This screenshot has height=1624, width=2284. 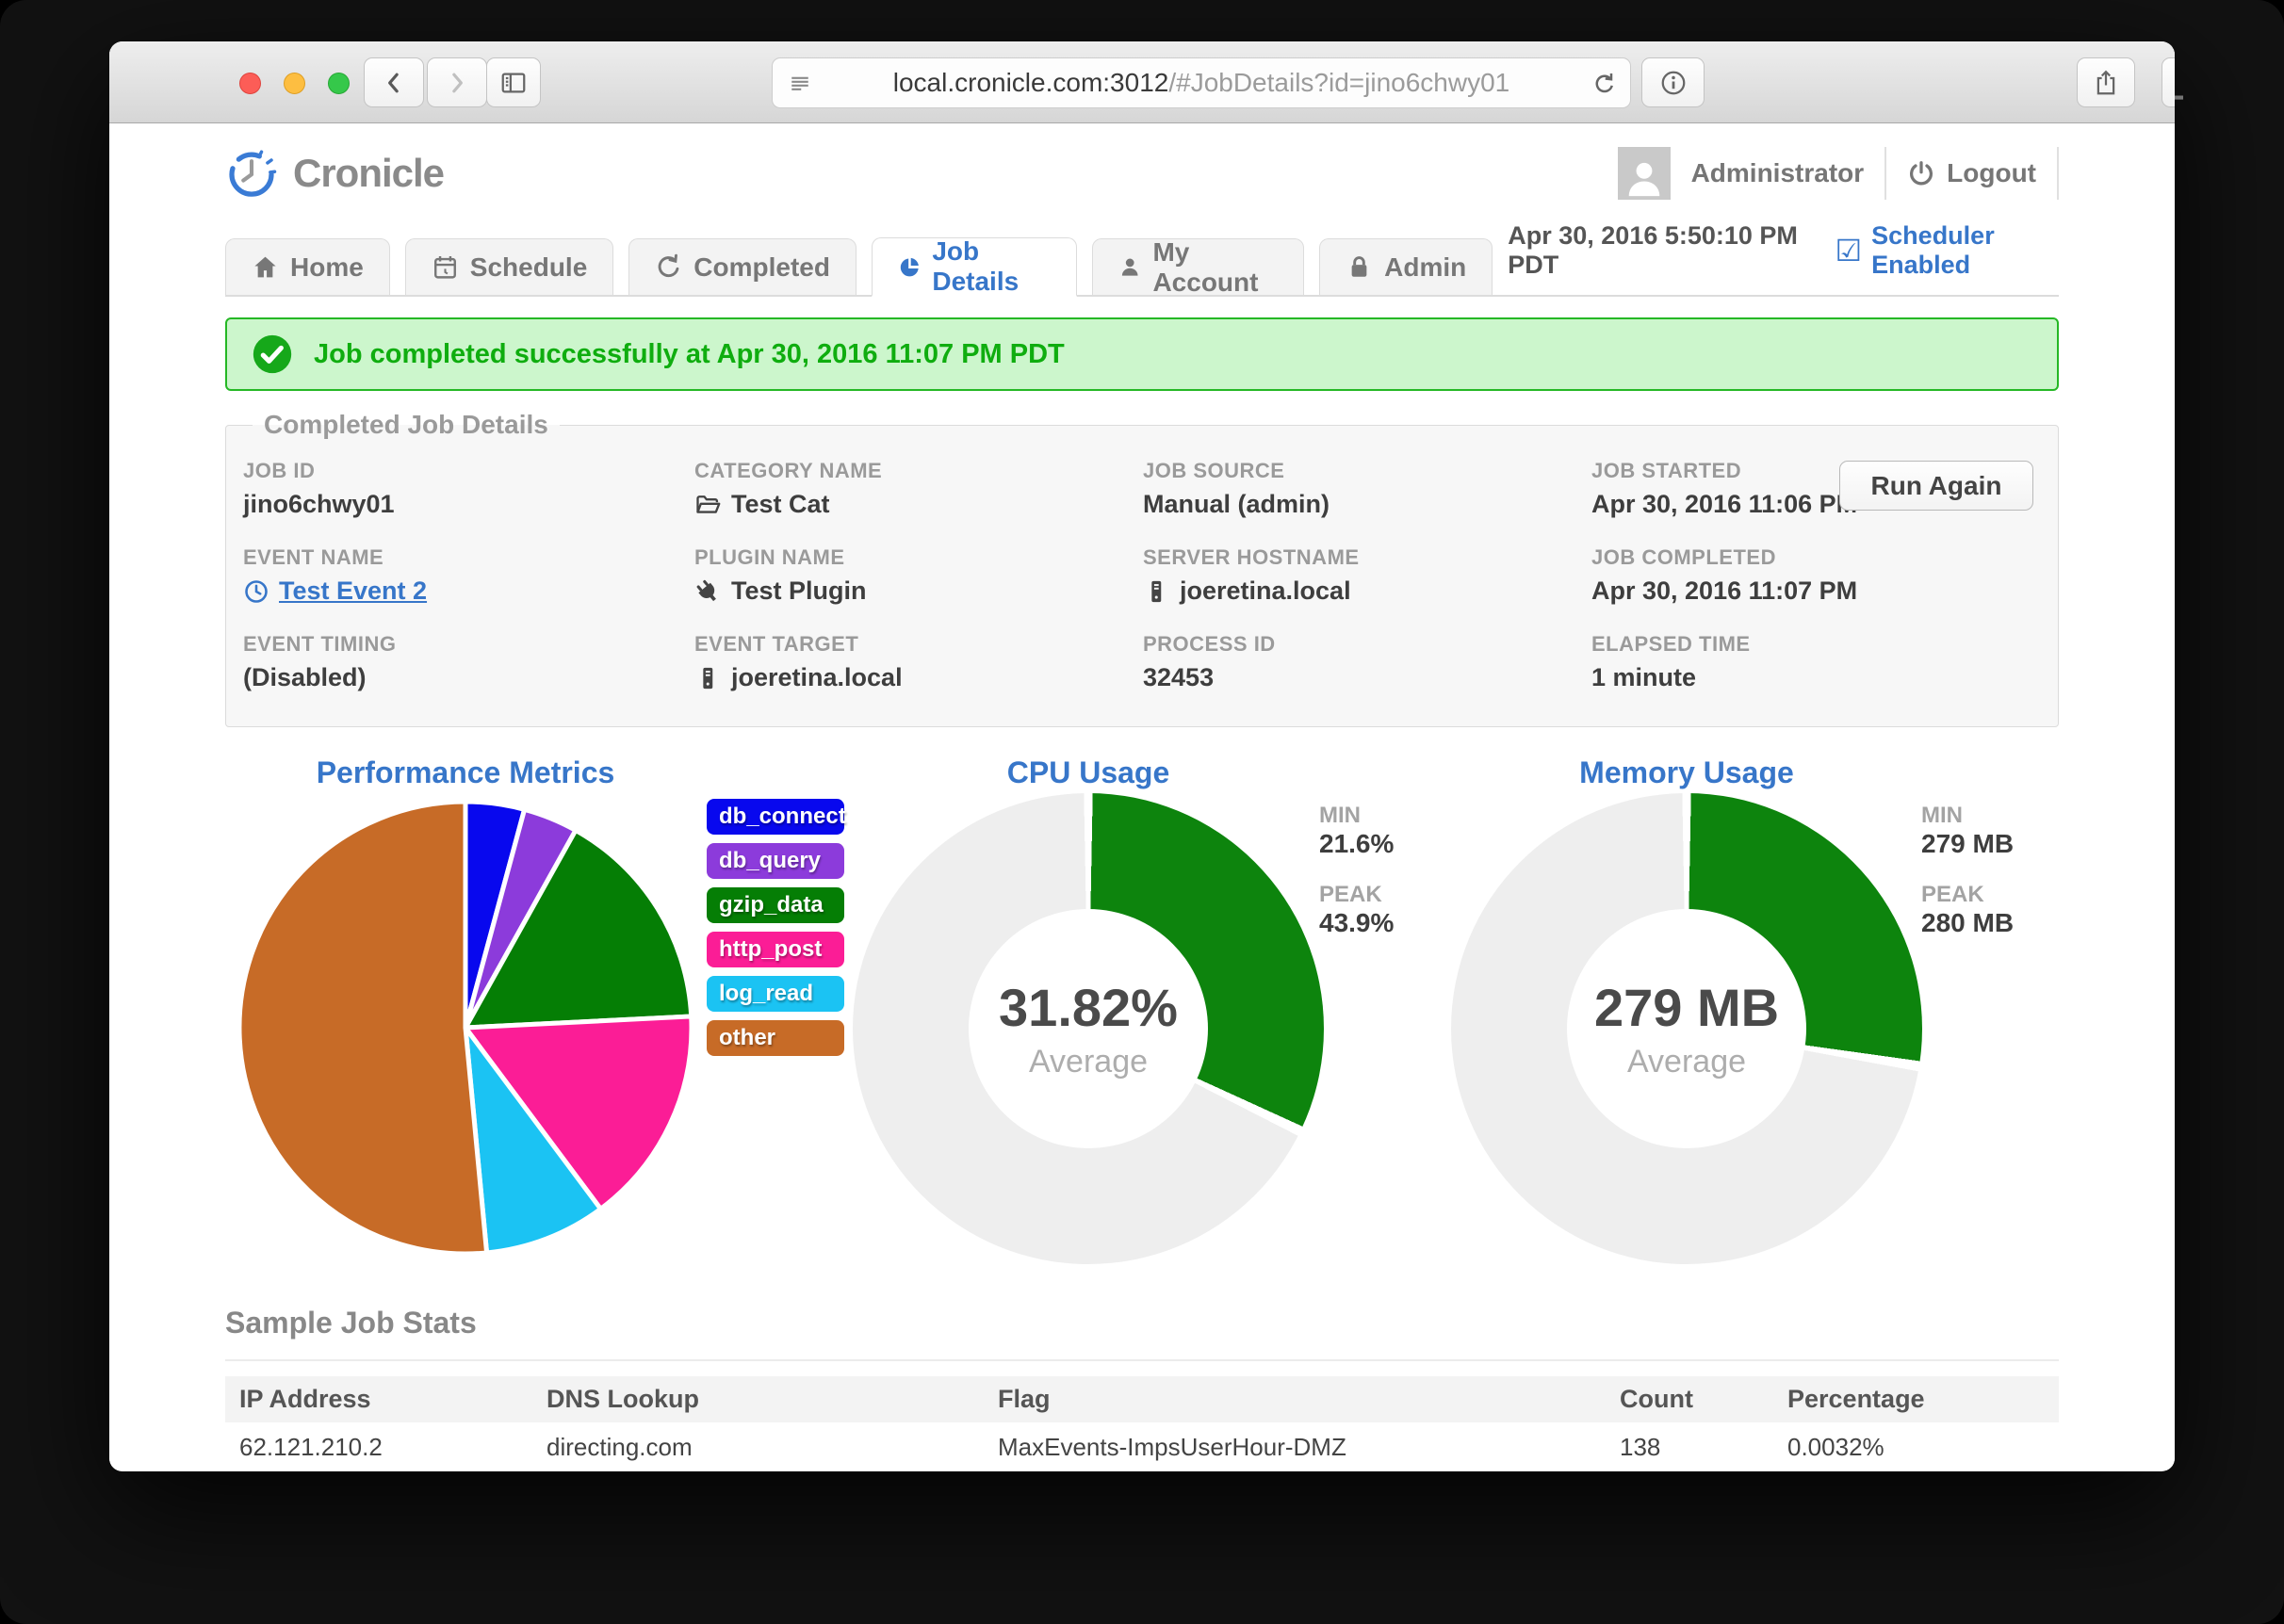 What do you see at coordinates (1357, 870) in the screenshot?
I see `cpu-min-peak-stats: MIN 21.6% PEAK 43.9%` at bounding box center [1357, 870].